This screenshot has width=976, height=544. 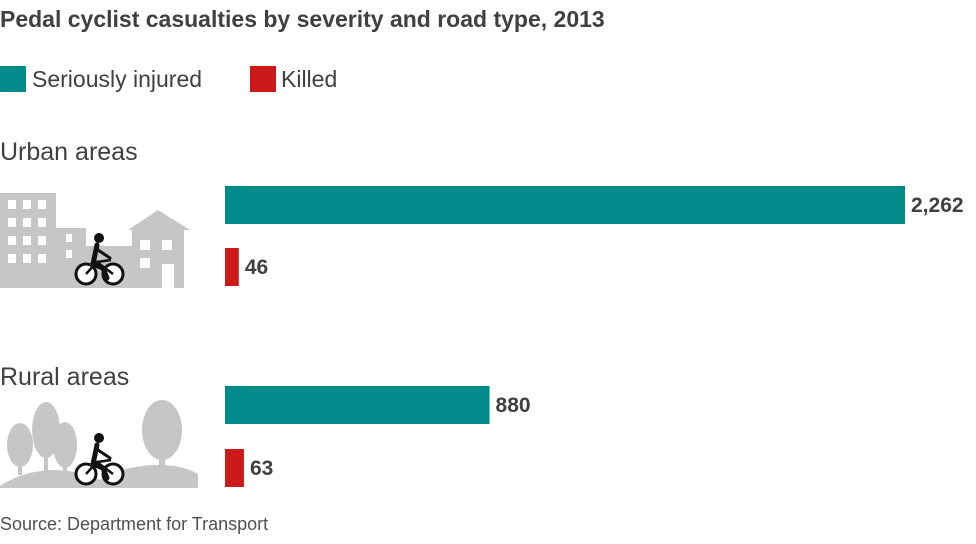 What do you see at coordinates (261, 468) in the screenshot?
I see `value-label-rural-killed: 63` at bounding box center [261, 468].